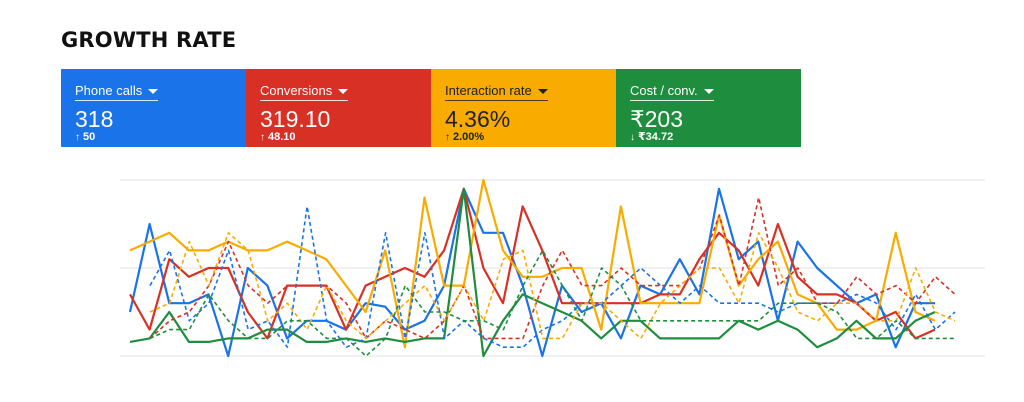 The image size is (1024, 402). I want to click on metric-value: 319.10, so click(295, 119).